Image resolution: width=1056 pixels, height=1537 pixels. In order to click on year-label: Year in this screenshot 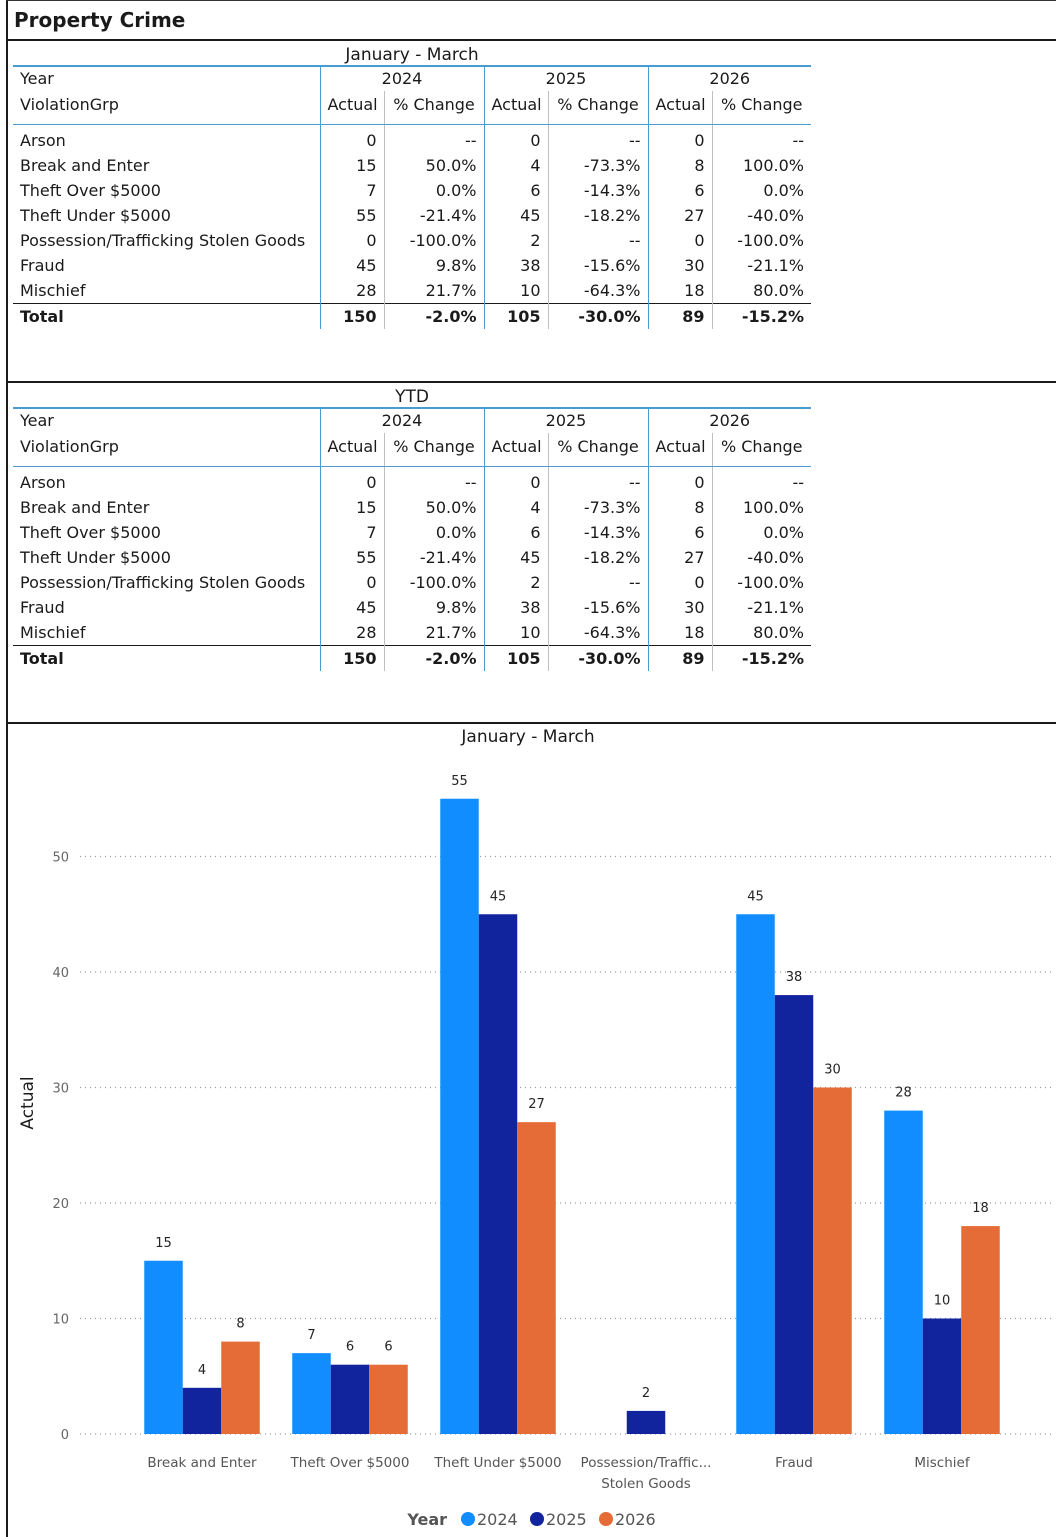, I will do `click(166, 420)`.